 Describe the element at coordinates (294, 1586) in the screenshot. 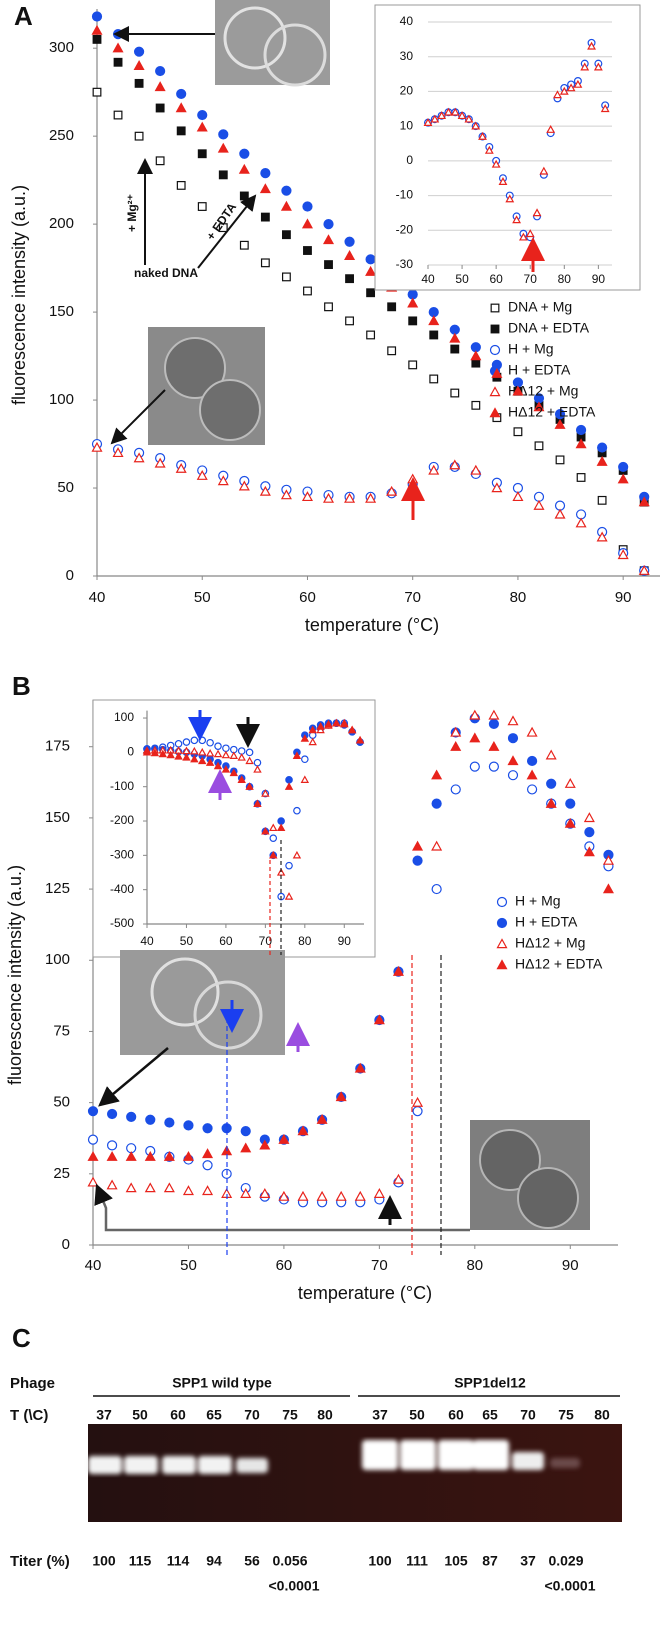

I see `titer-value: <0.0001` at that location.